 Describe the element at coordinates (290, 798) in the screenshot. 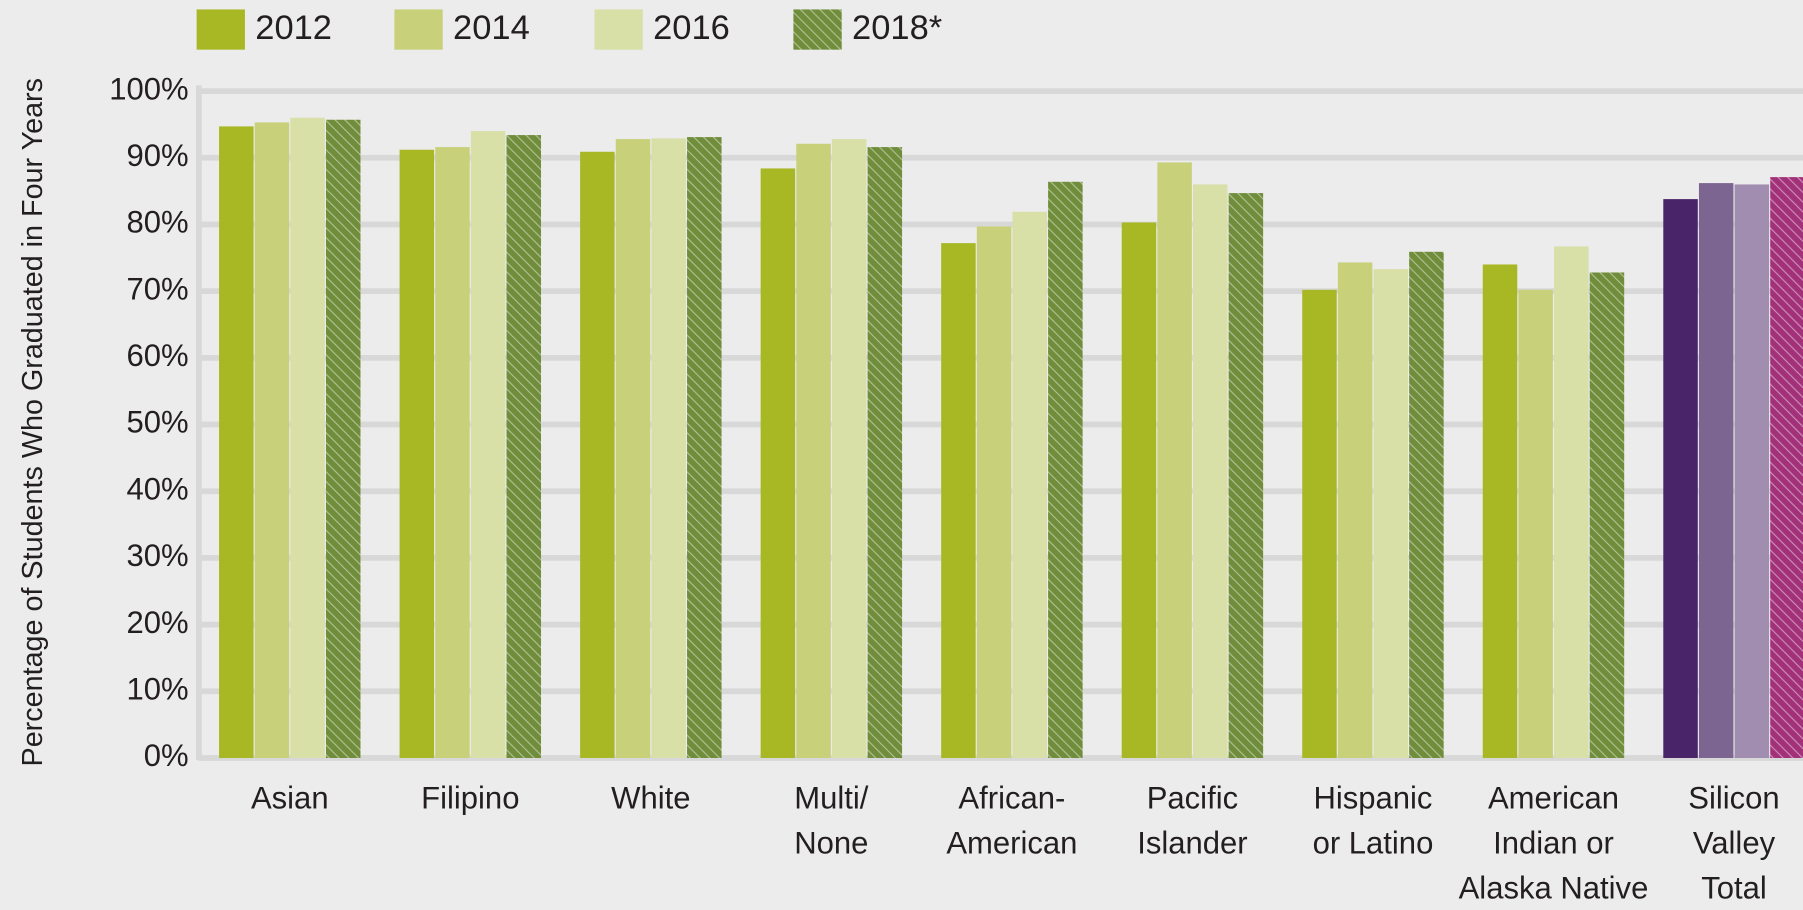

I see `x-tick-label: Asian` at that location.